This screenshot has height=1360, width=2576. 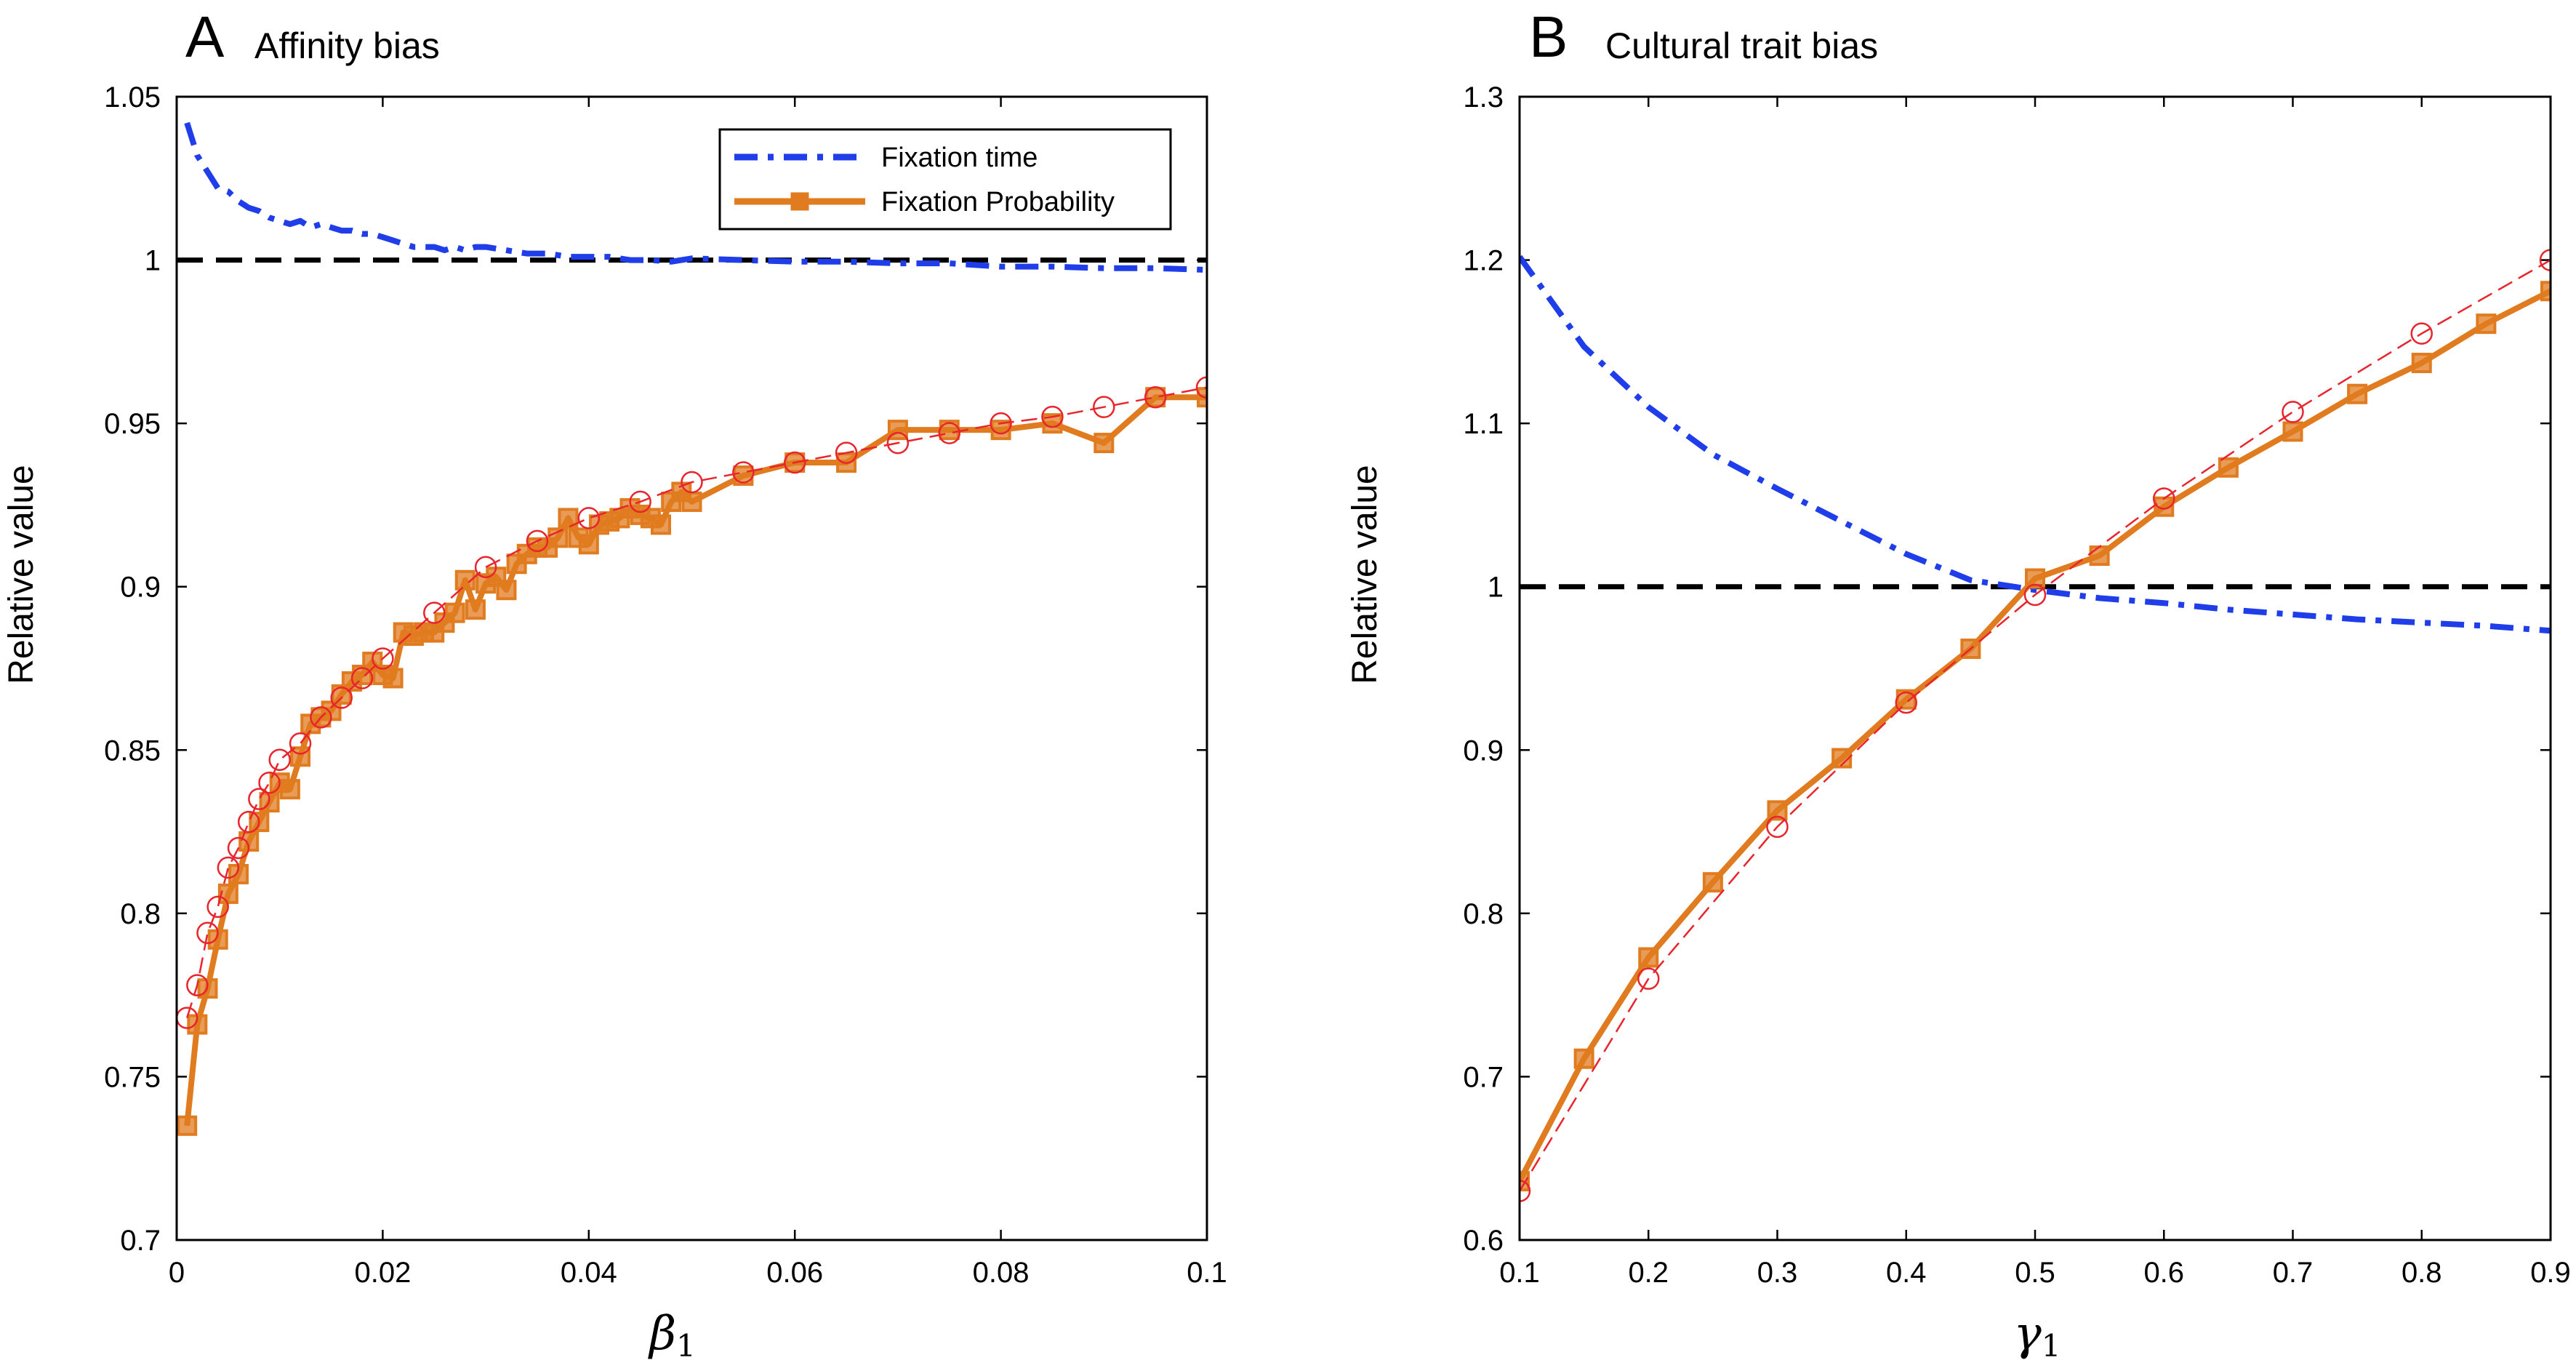 What do you see at coordinates (132, 97) in the screenshot?
I see `panel-a-ytick-label: 1.05` at bounding box center [132, 97].